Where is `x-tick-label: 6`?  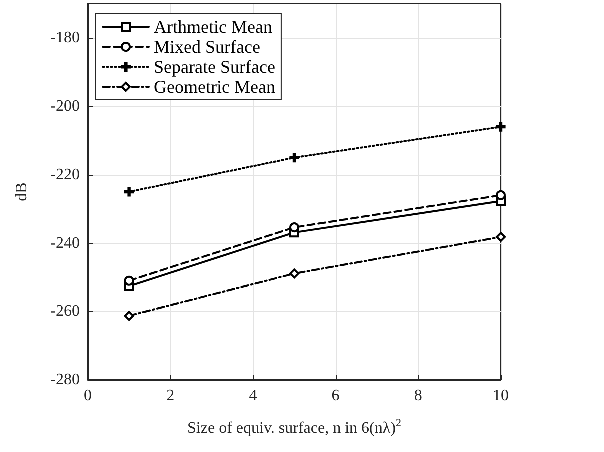 x-tick-label: 6 is located at coordinates (336, 396).